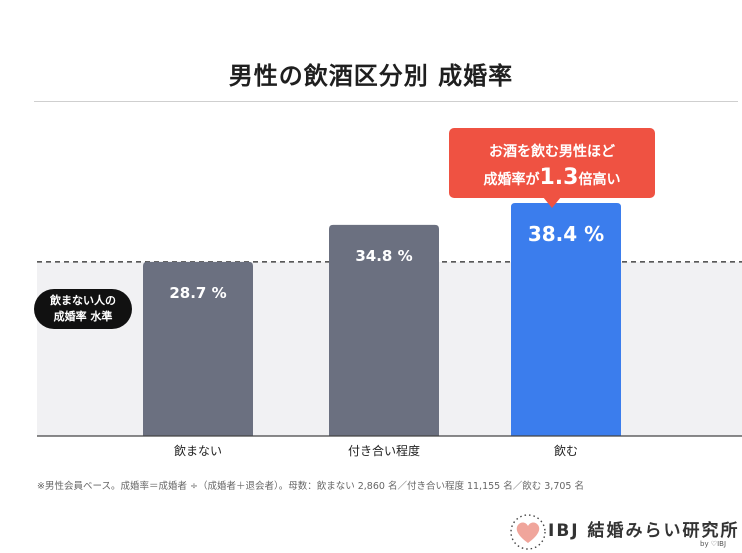 This screenshot has height=553, width=742. What do you see at coordinates (198, 450) in the screenshot?
I see `category-label-1: 飲まない` at bounding box center [198, 450].